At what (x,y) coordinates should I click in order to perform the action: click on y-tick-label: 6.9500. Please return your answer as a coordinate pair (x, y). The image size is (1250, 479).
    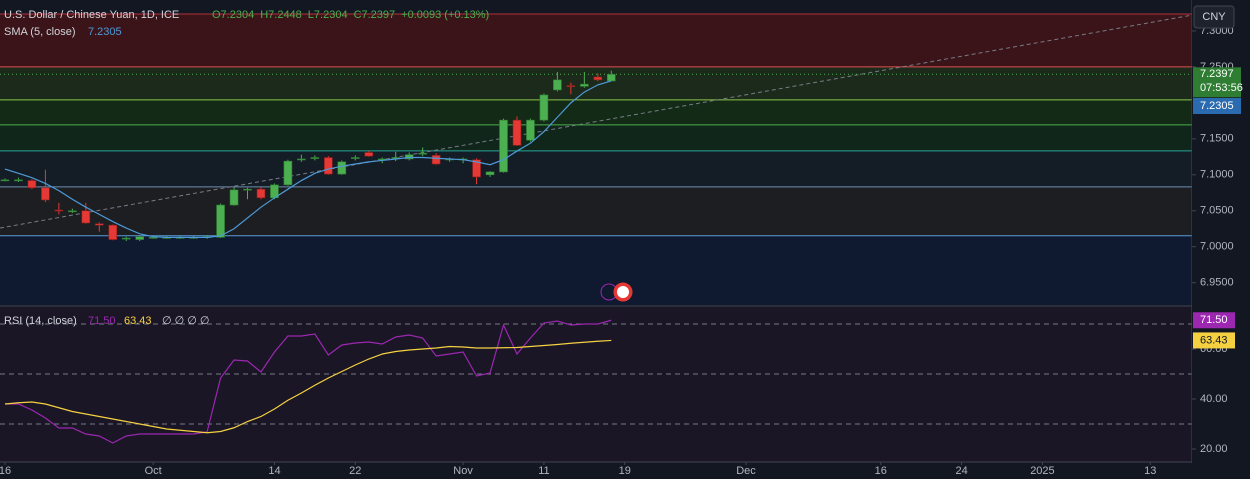
    Looking at the image, I should click on (1217, 283).